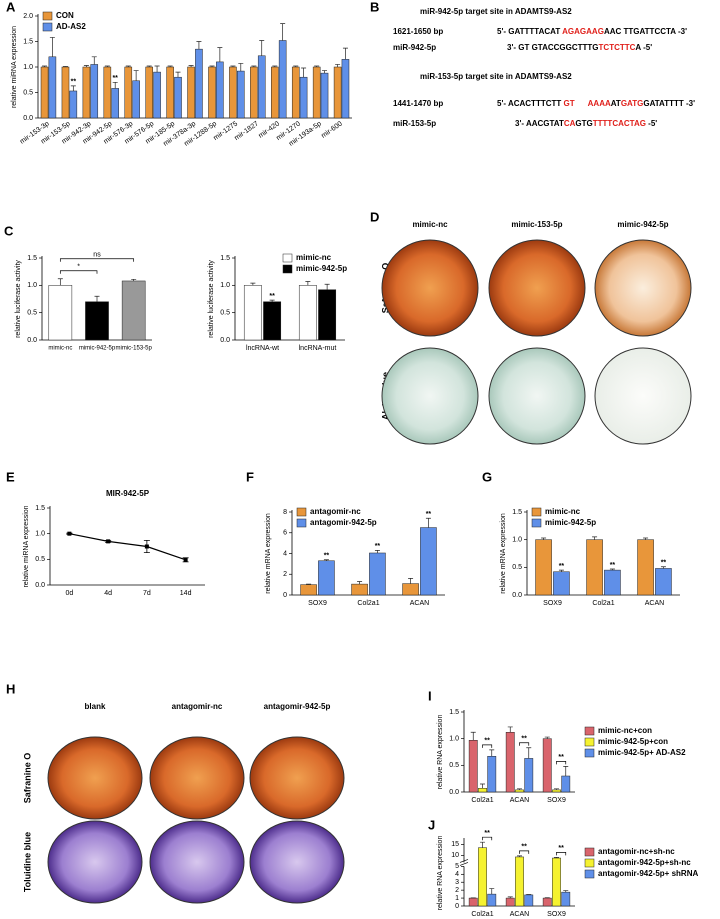  What do you see at coordinates (285, 533) in the screenshot?
I see `y-tick-label: 6` at bounding box center [285, 533].